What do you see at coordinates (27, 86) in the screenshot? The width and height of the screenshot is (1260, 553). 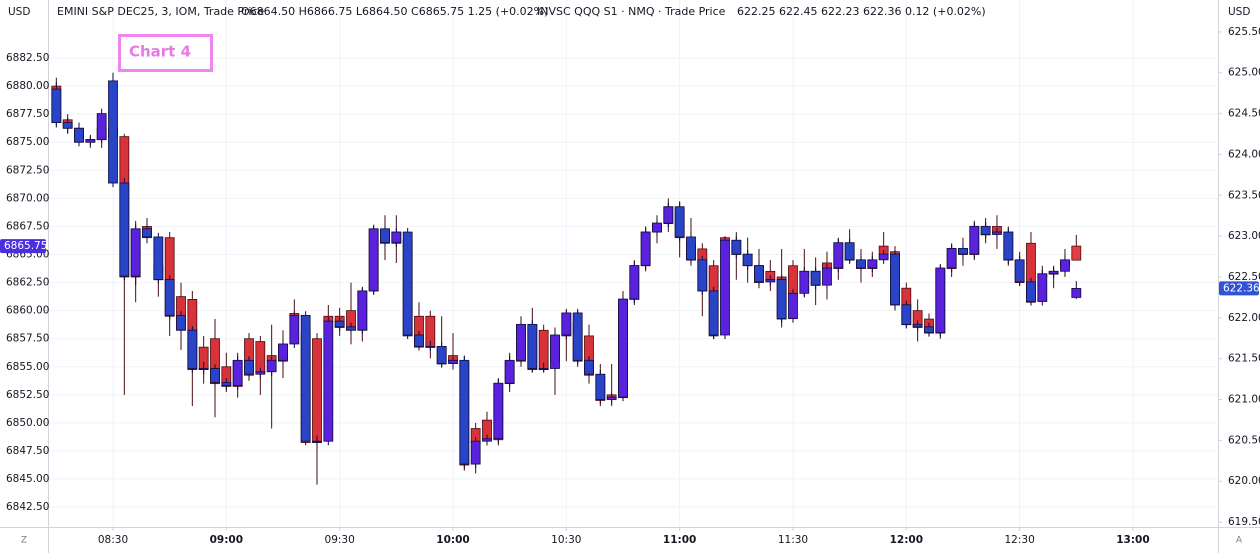 I see `y-tick-label: 6880.00` at bounding box center [27, 86].